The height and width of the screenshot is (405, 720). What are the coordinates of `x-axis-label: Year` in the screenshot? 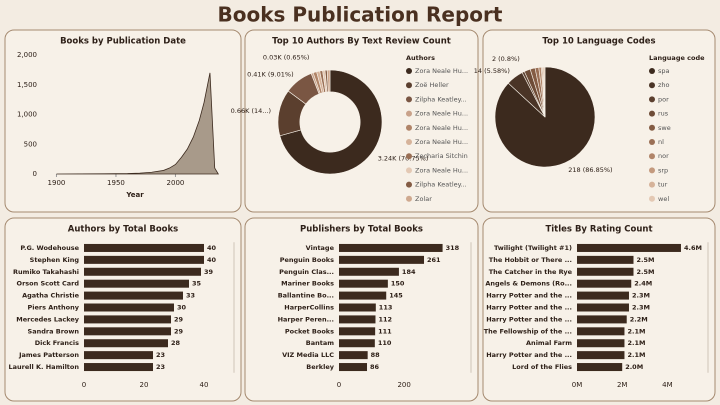 It's located at (134, 195).